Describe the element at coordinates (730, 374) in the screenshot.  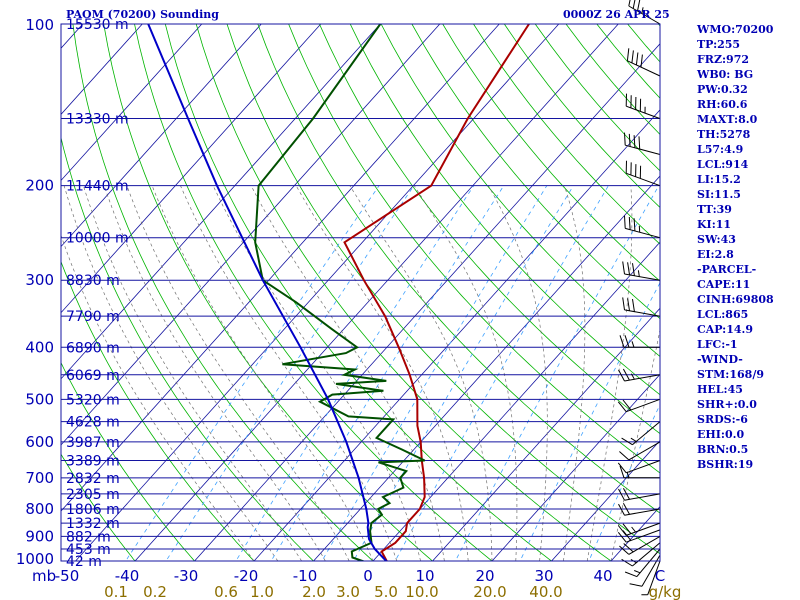
I see `index-item: STM:168/9` at that location.